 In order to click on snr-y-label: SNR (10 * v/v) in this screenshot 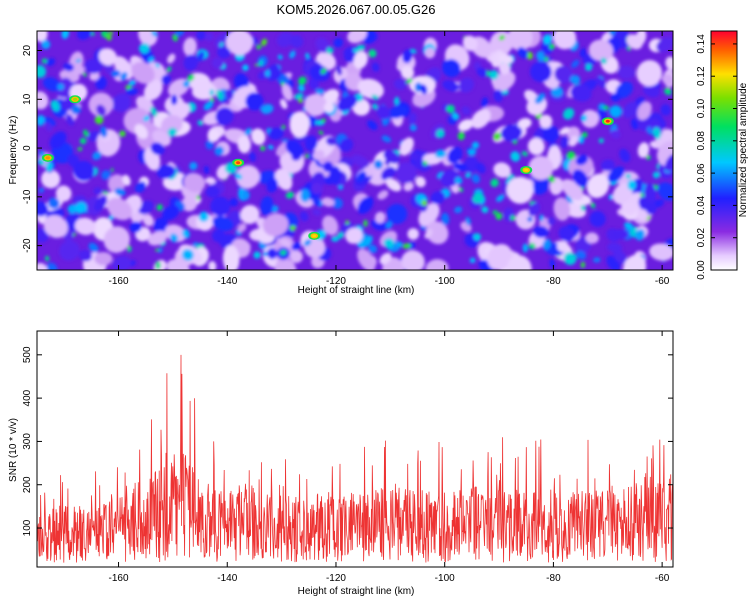, I will do `click(13, 450)`.